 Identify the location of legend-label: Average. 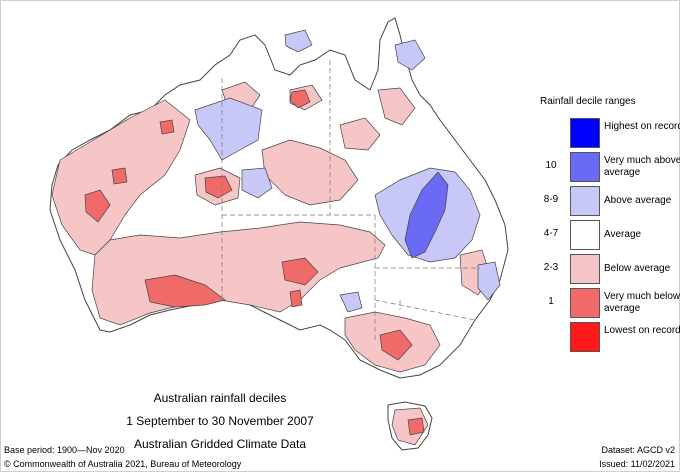
(623, 234).